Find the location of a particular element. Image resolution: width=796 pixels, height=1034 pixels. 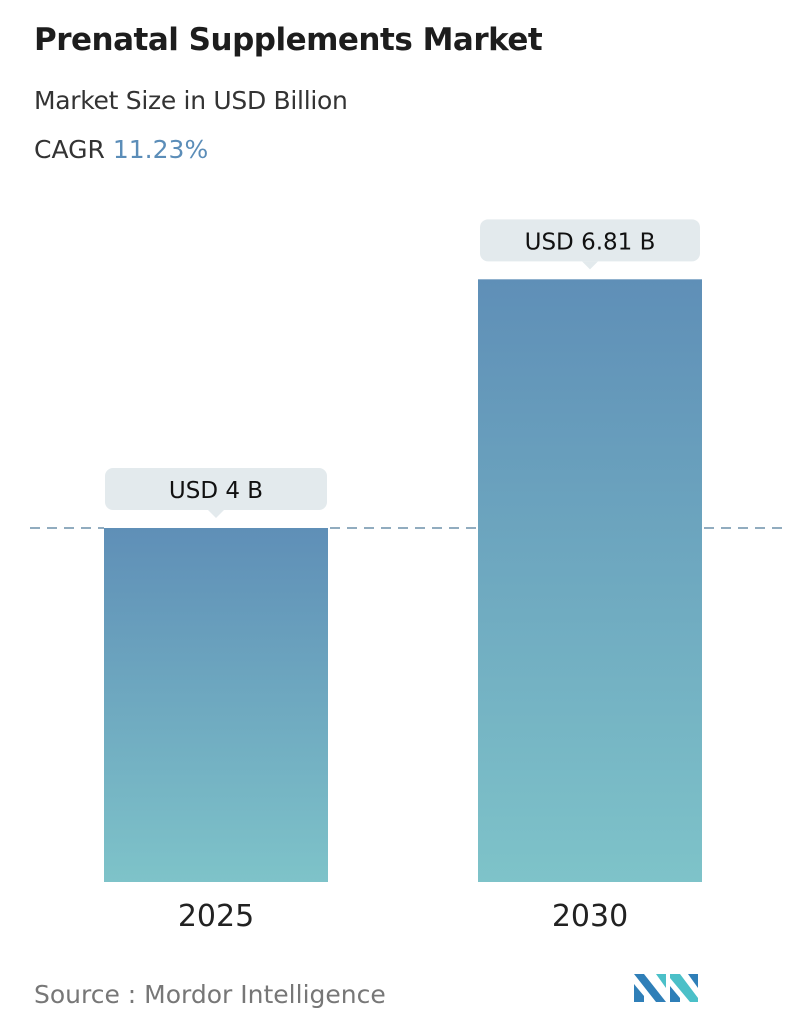

cagr-line: CAGR 11.23% is located at coordinates (121, 149).